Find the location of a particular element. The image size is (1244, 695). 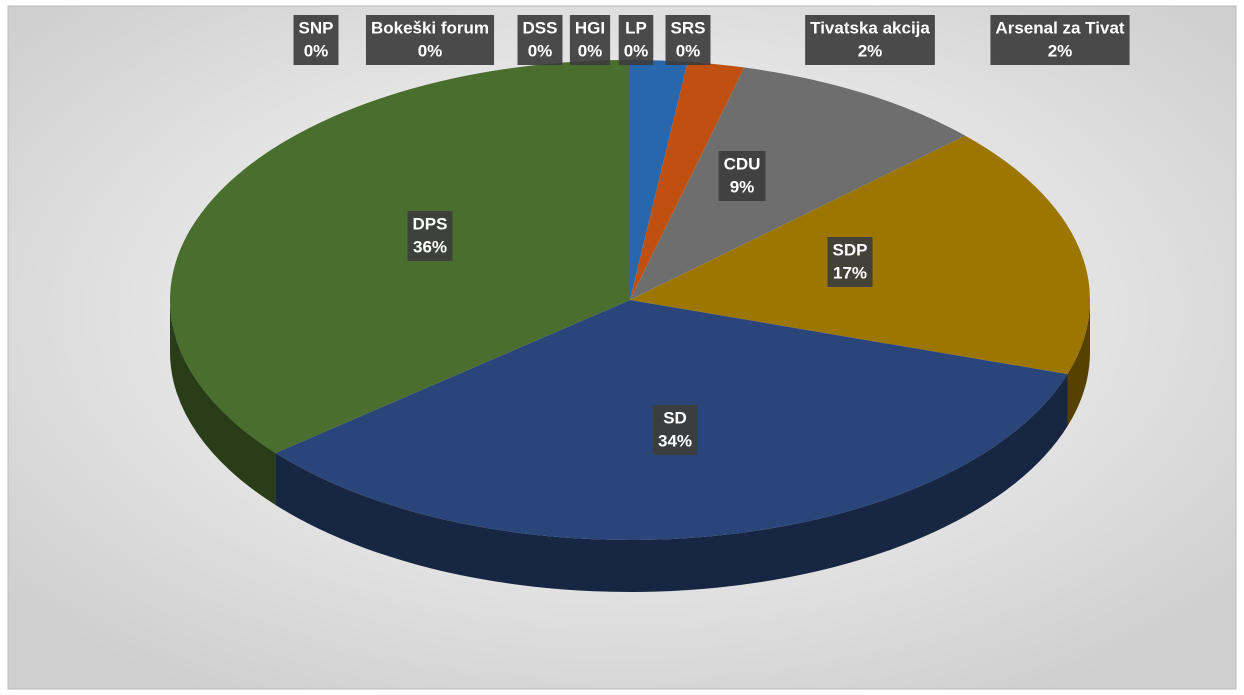

data-label-name: HGI is located at coordinates (590, 27).